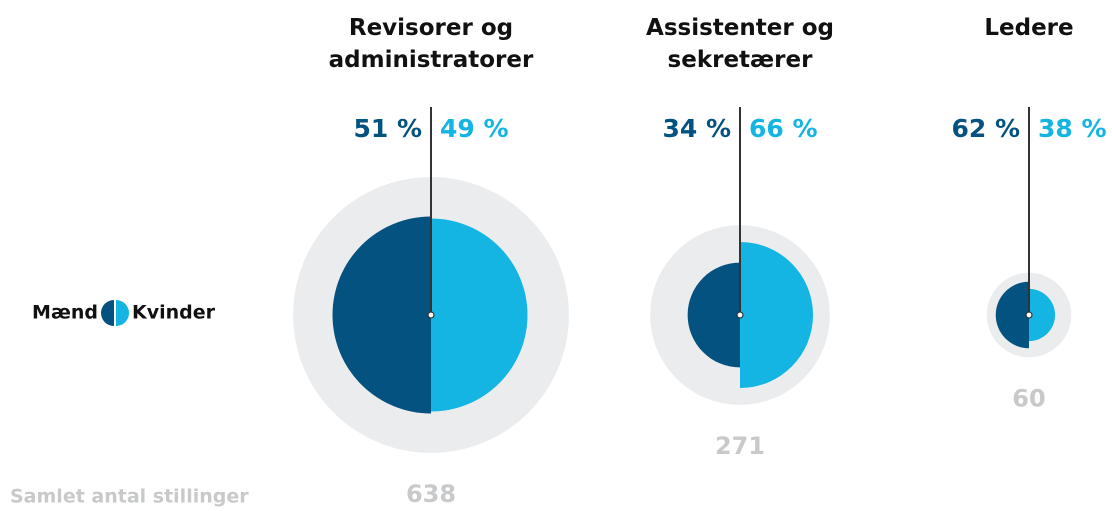  What do you see at coordinates (985, 128) in the screenshot?
I see `men-label: 62 %` at bounding box center [985, 128].